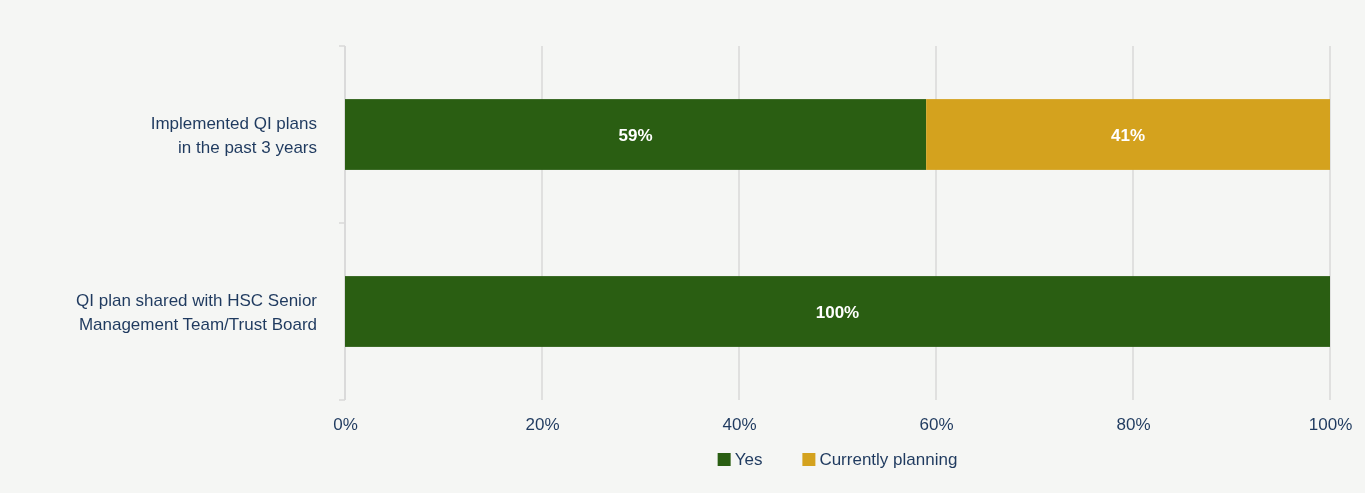  What do you see at coordinates (197, 312) in the screenshot?
I see `y-tick-label: QI plan shared with HSC Senior Management Team/Trust Board` at bounding box center [197, 312].